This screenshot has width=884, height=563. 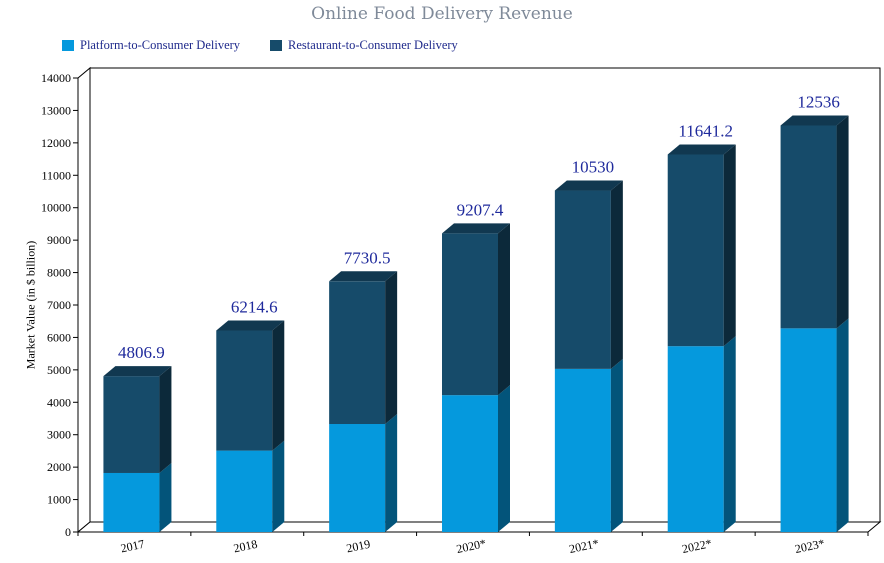 I want to click on x-tick-label: 2022*, so click(x=697, y=546).